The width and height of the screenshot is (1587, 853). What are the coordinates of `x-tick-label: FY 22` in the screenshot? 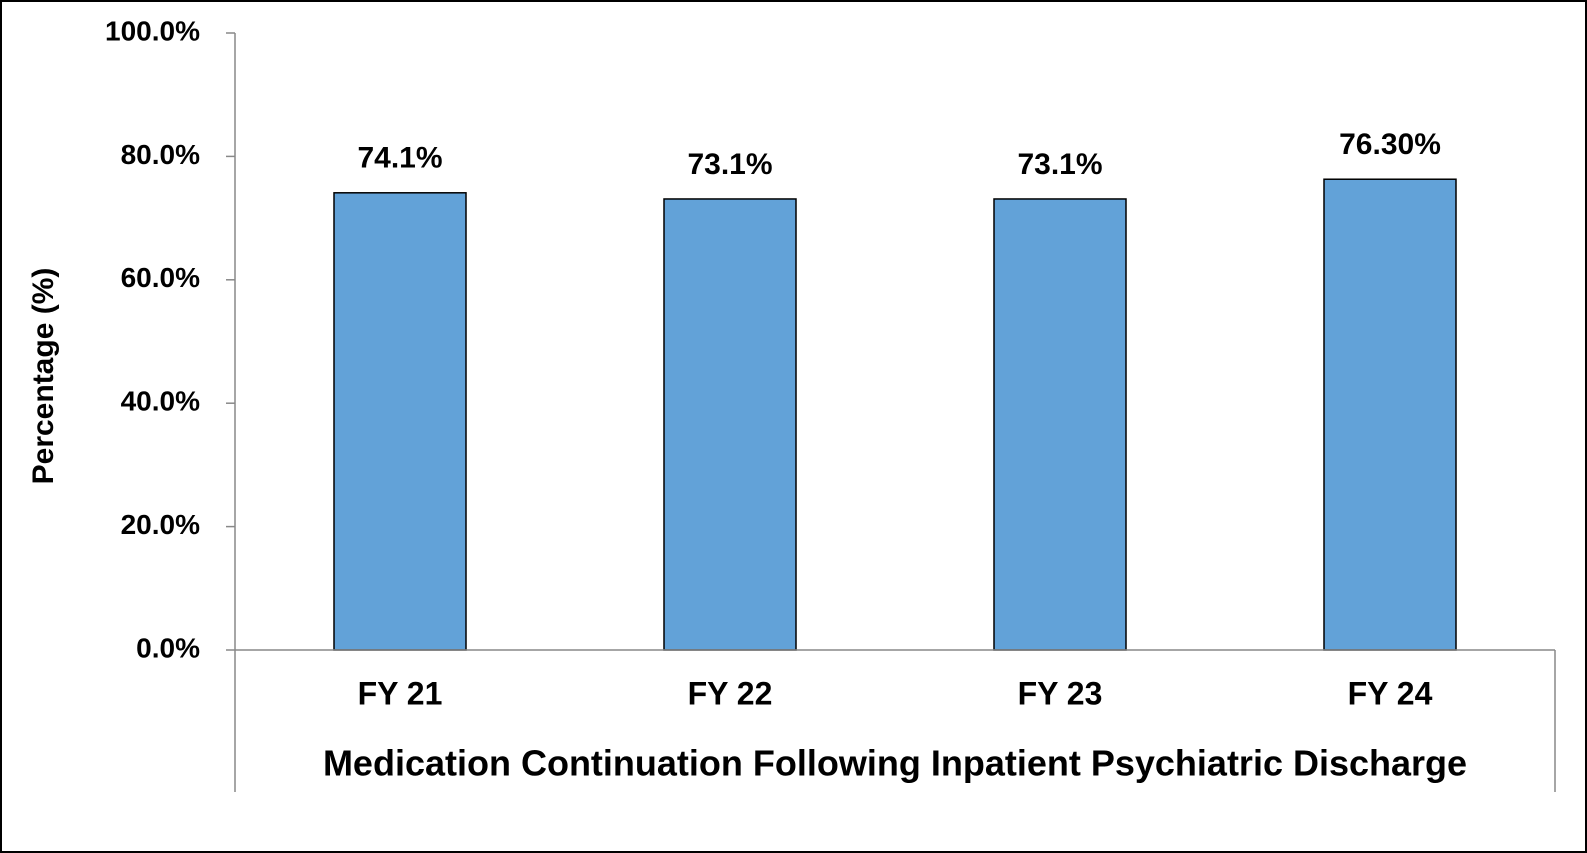 It's located at (730, 693).